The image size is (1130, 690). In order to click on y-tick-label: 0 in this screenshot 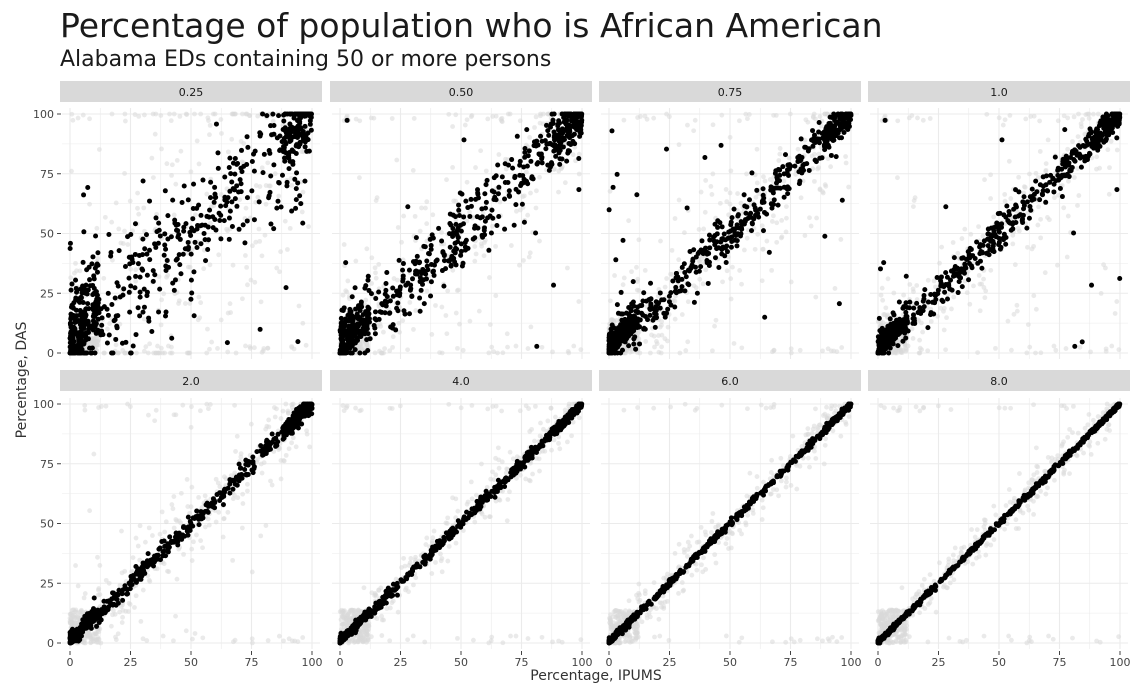, I will do `click(50, 353)`.